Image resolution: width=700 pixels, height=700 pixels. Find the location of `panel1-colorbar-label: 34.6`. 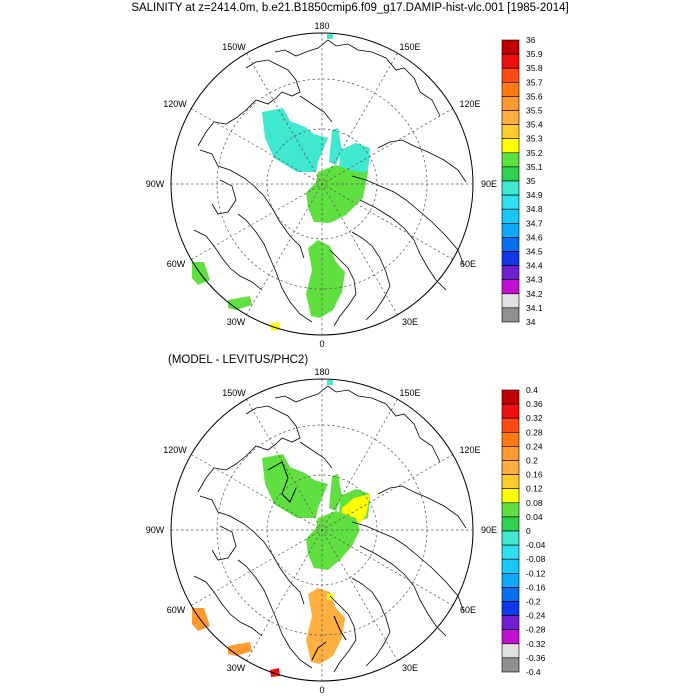

panel1-colorbar-label: 34.6 is located at coordinates (534, 237).